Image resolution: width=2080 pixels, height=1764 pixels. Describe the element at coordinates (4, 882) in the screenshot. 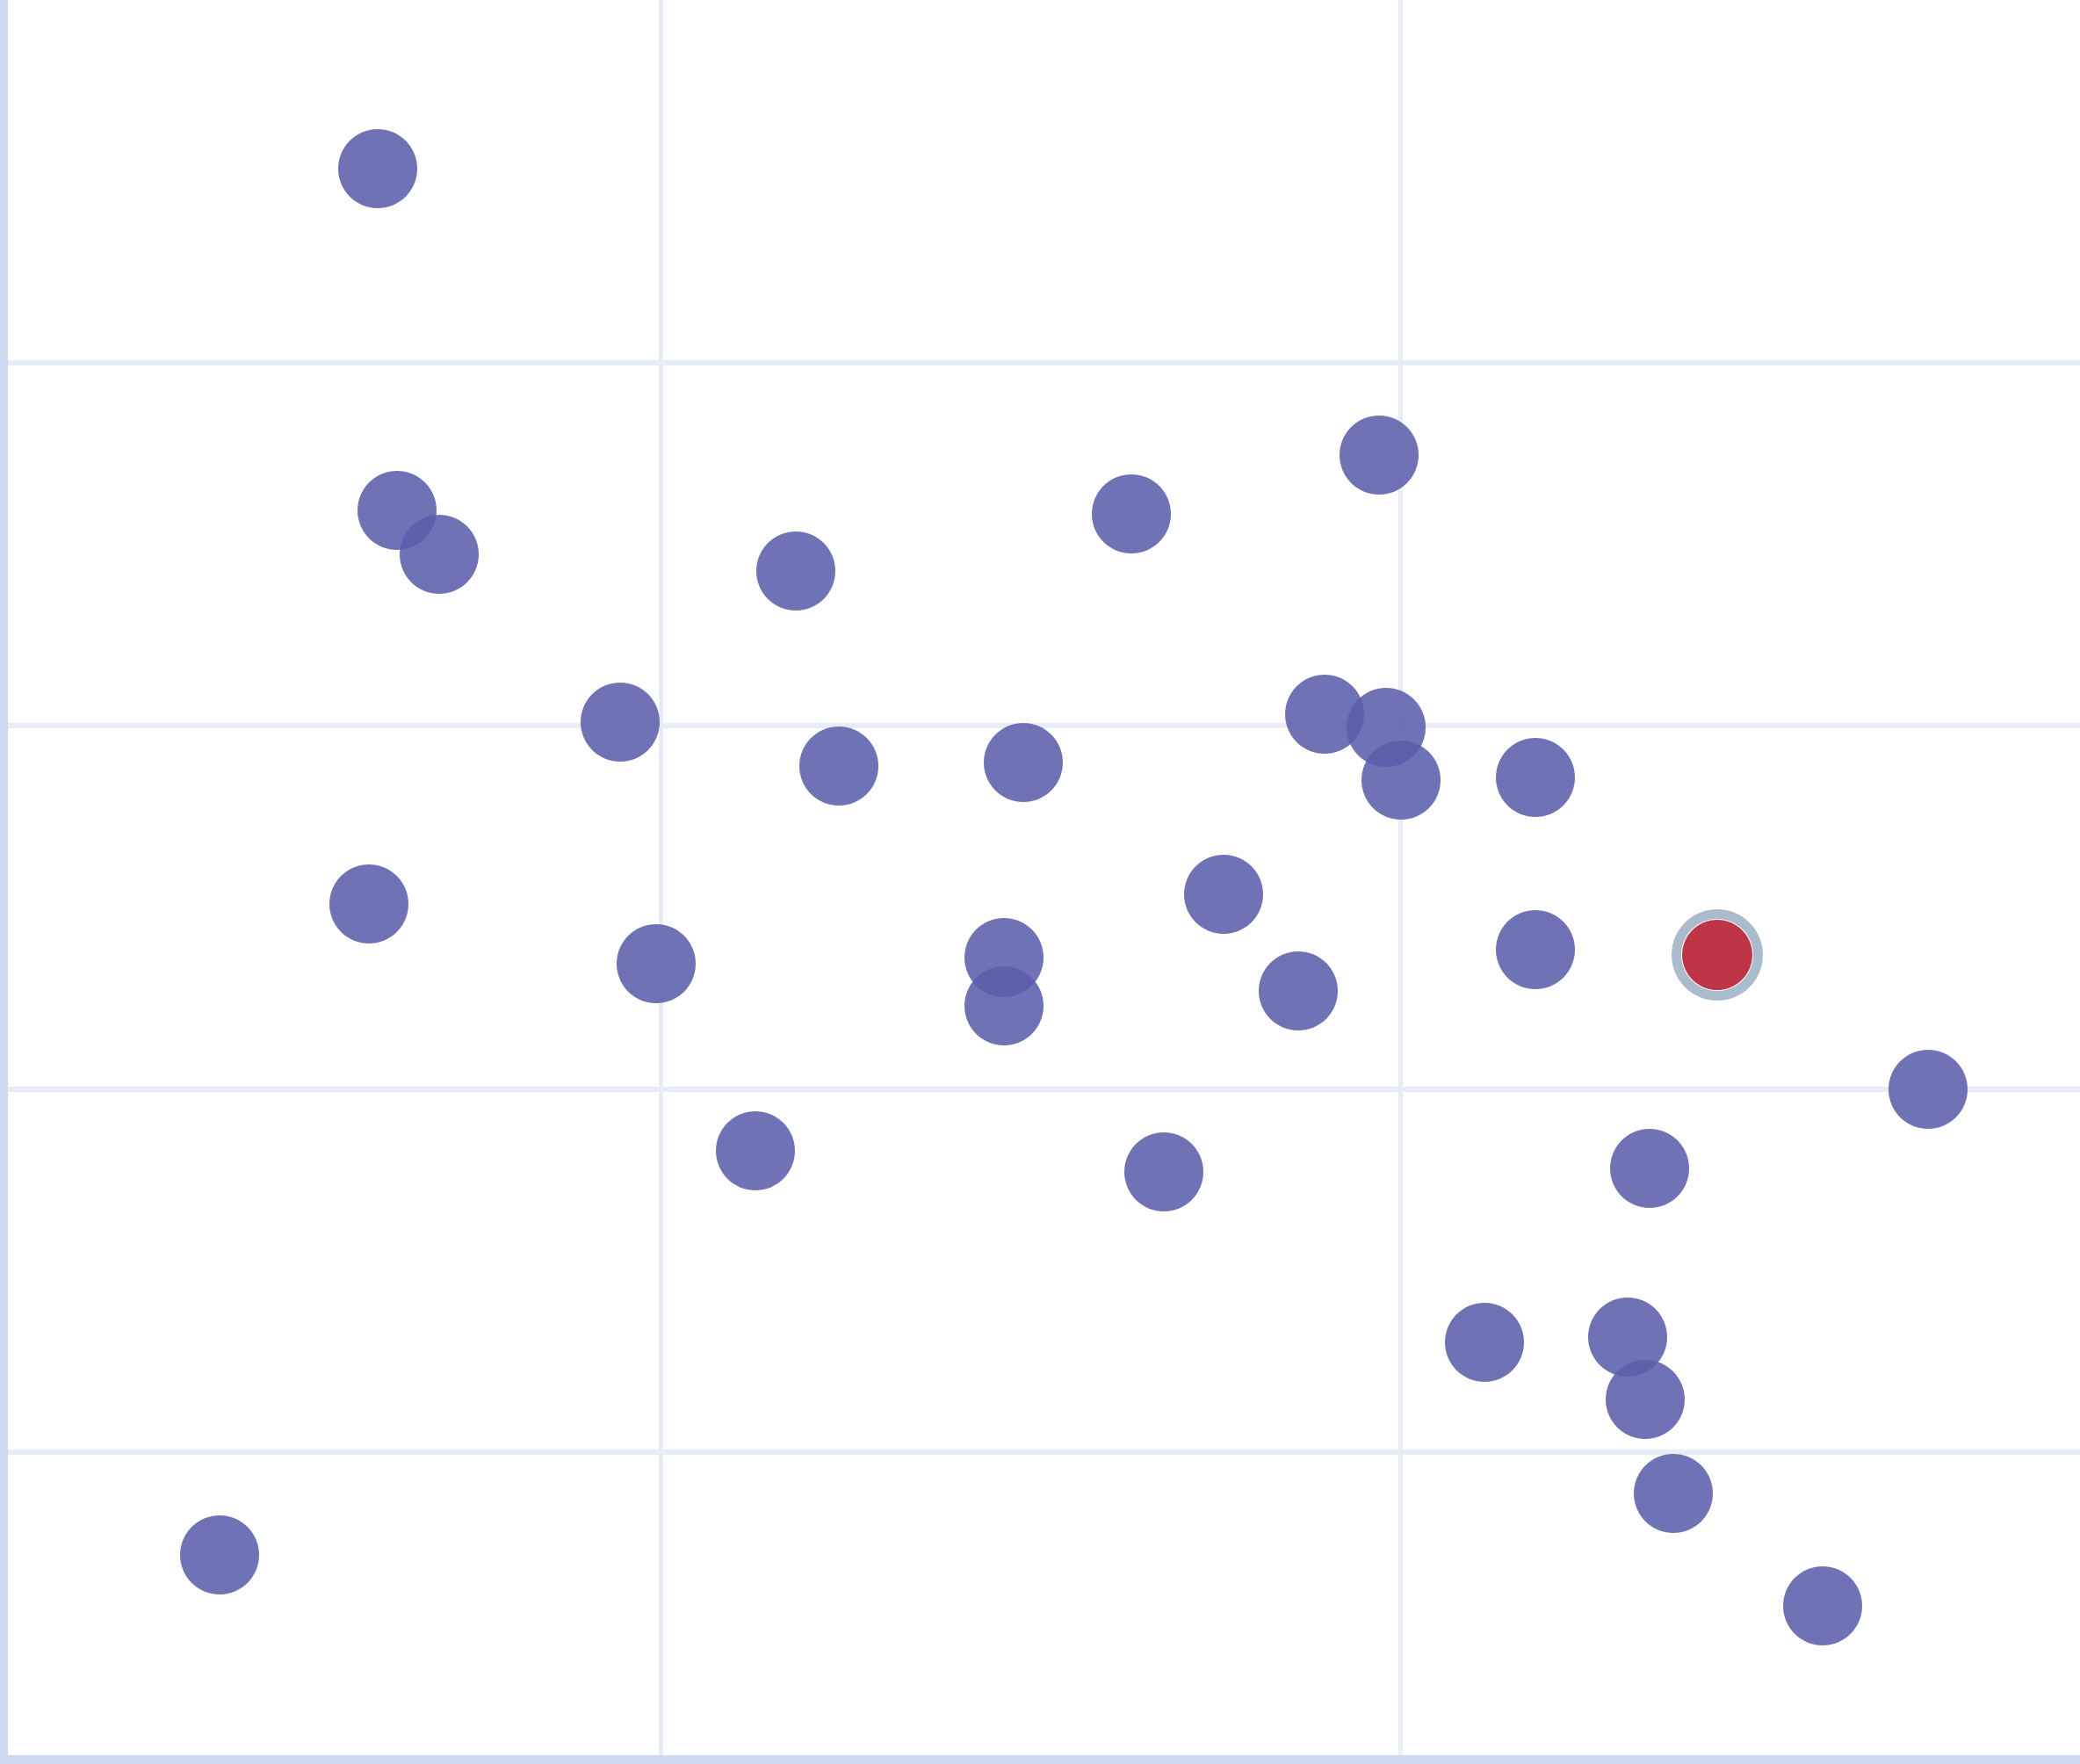

I see `y-axis-line` at that location.